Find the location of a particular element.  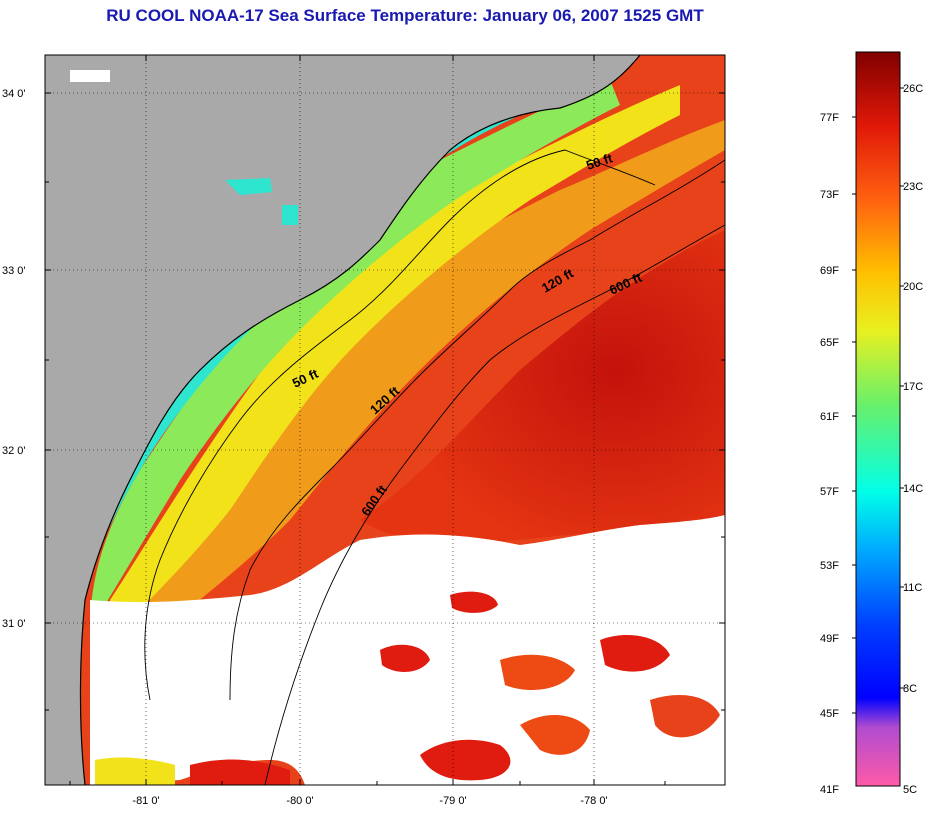

colorbar-label-f: 73F is located at coordinates (829, 195).